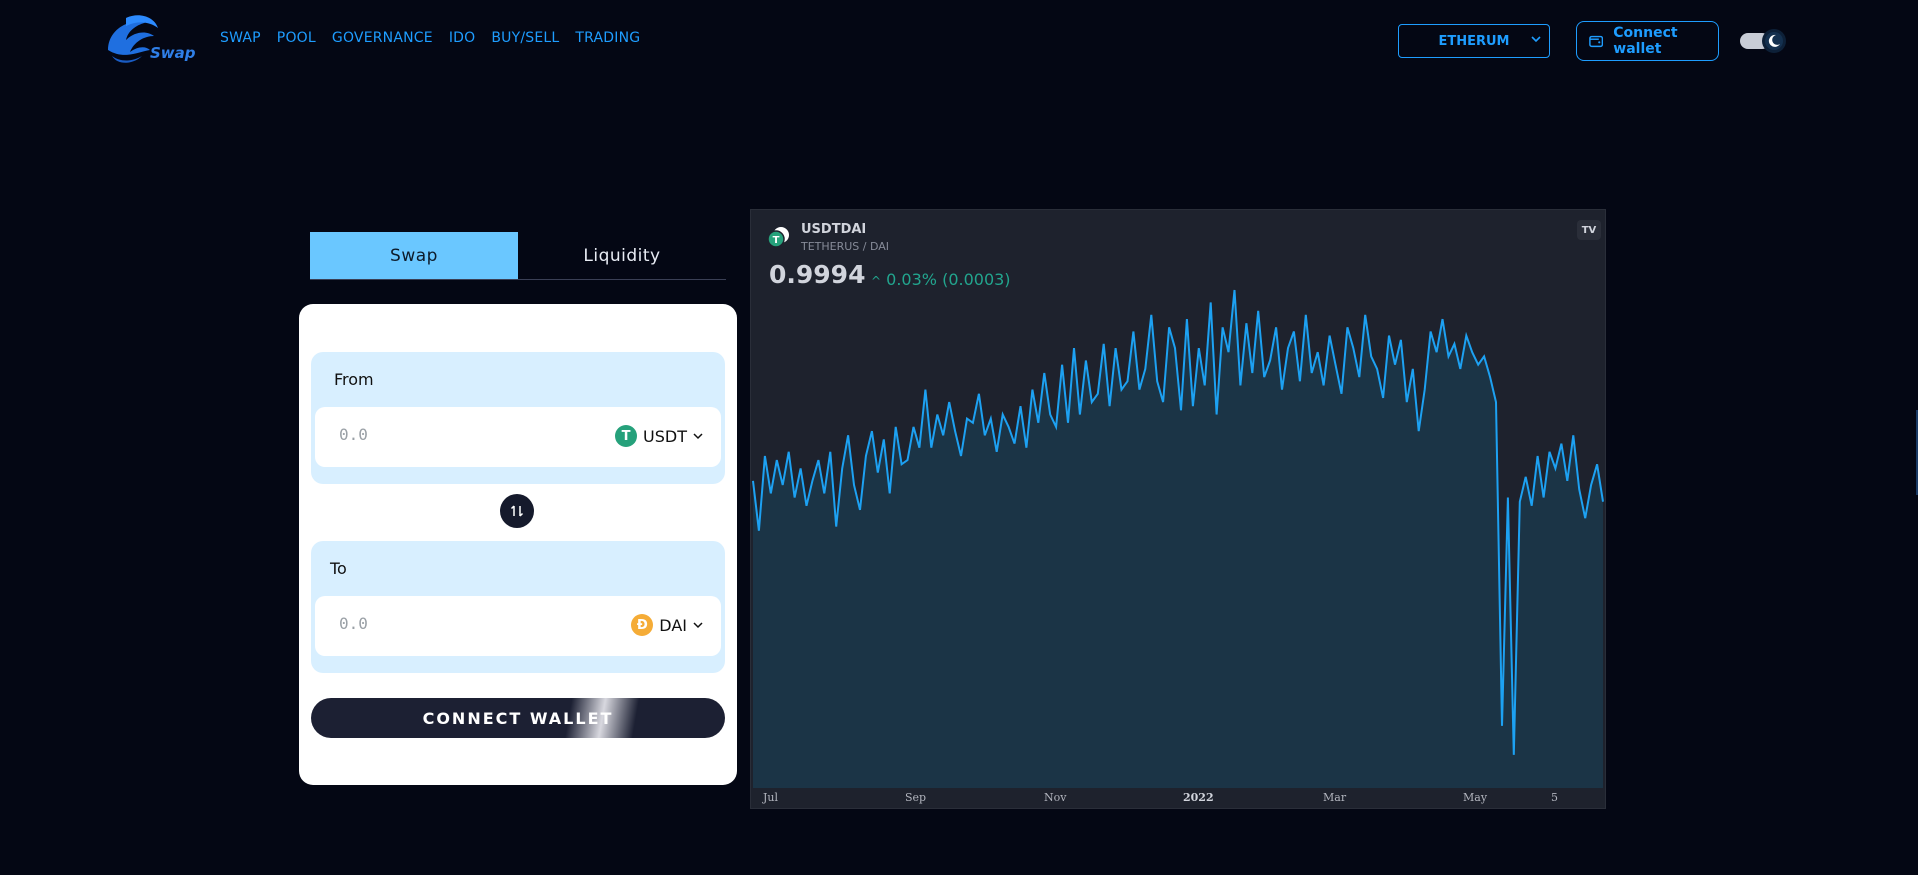 The width and height of the screenshot is (1918, 875). What do you see at coordinates (948, 279) in the screenshot?
I see `price-change-value: 0.03% (0.0003)` at bounding box center [948, 279].